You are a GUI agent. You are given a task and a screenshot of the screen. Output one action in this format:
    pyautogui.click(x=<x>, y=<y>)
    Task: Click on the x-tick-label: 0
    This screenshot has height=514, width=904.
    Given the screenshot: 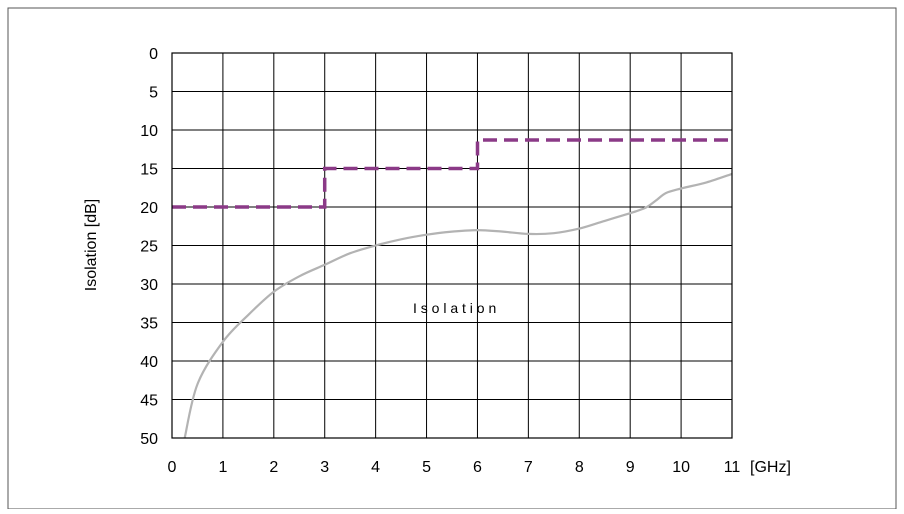 What is the action you would take?
    pyautogui.click(x=172, y=467)
    